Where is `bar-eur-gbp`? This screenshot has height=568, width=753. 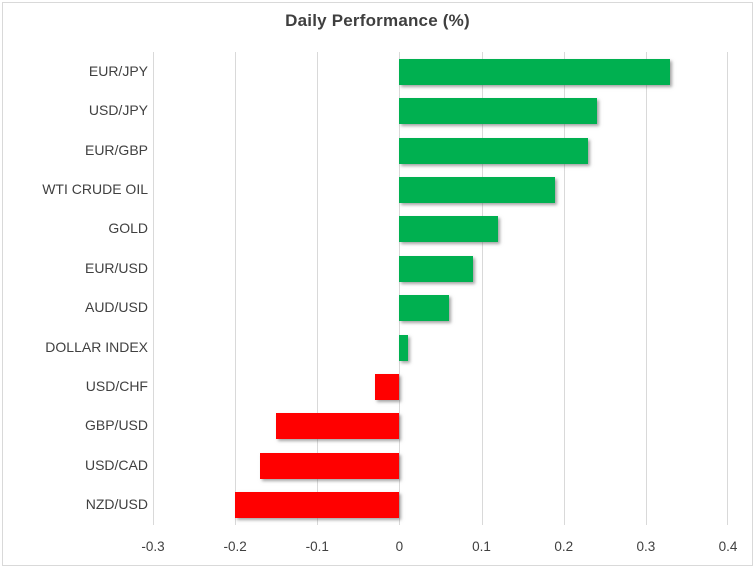
bar-eur-gbp is located at coordinates (494, 150).